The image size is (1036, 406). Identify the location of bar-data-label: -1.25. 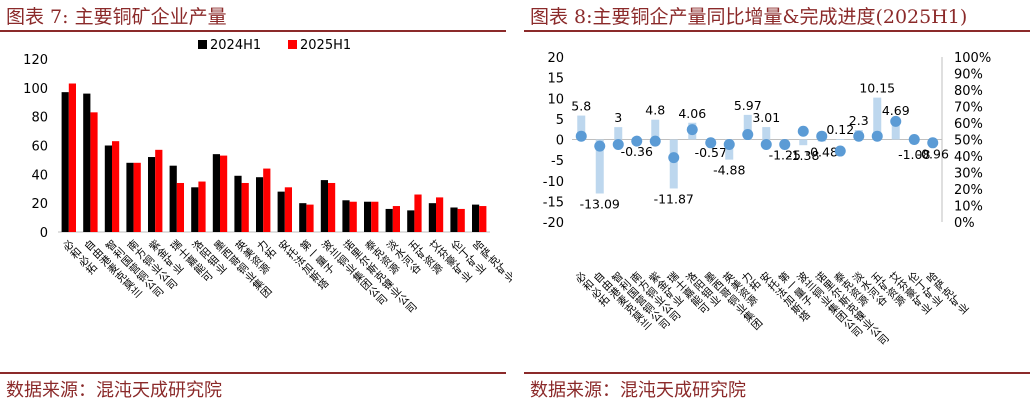
(785, 155).